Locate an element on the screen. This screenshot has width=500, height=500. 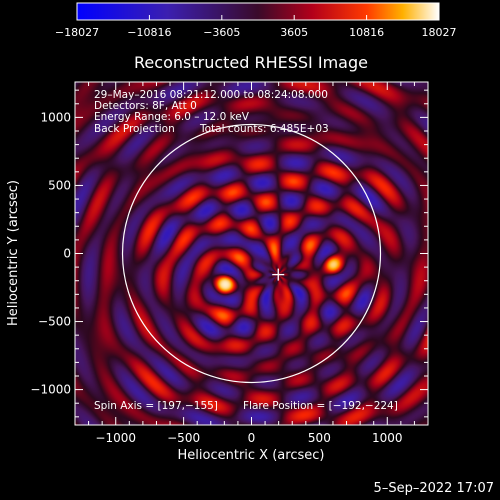
annotation-total-counts: Total counts: 6.485E+03 is located at coordinates (264, 129).